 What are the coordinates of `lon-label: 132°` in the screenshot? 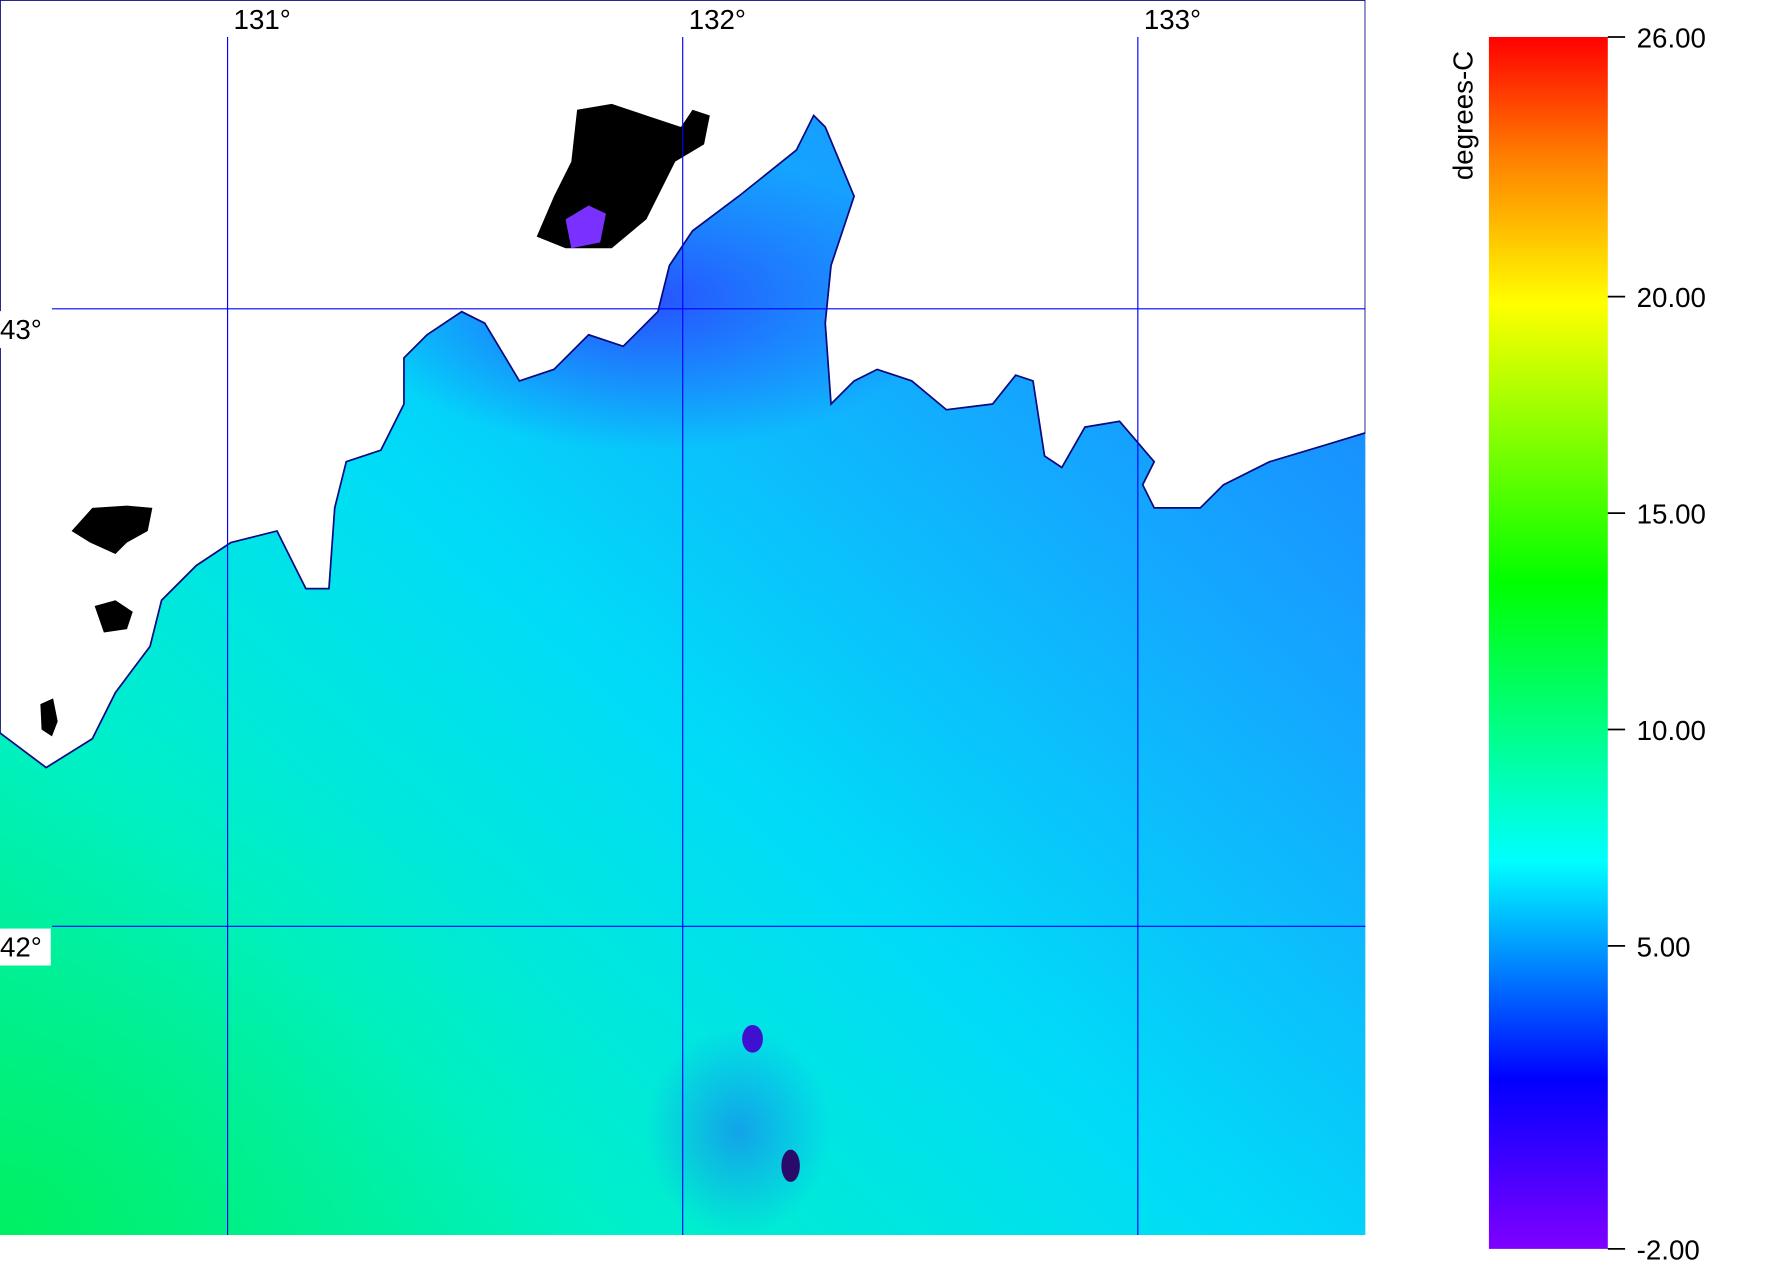 It's located at (717, 19).